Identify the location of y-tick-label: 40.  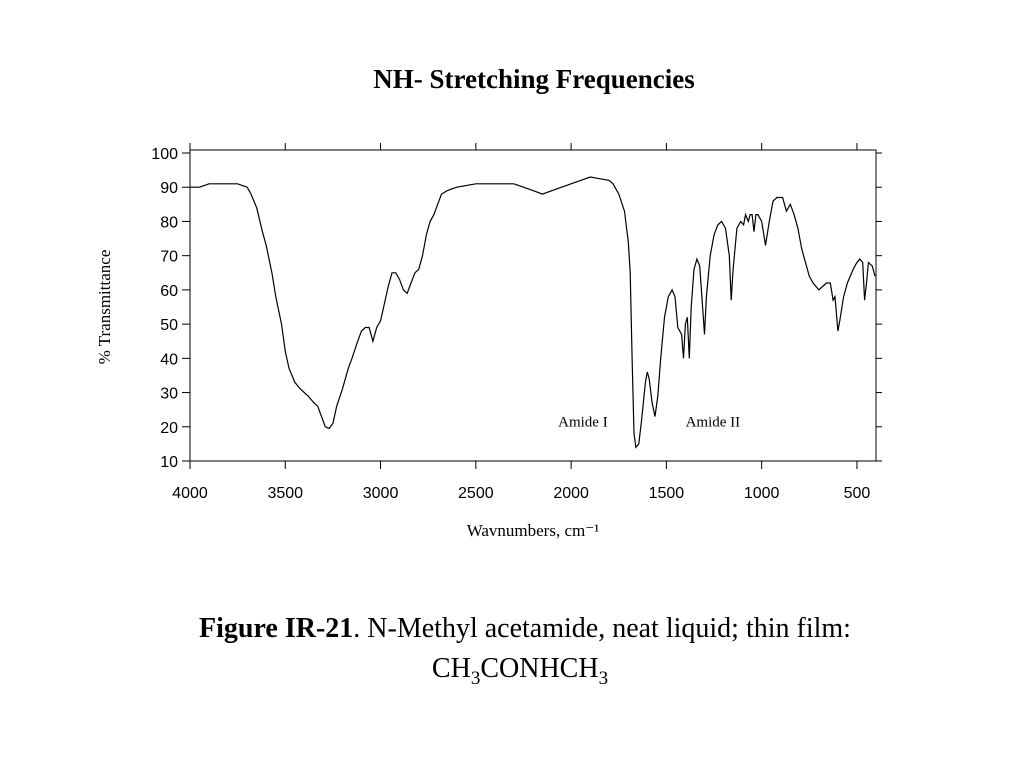
(169, 359).